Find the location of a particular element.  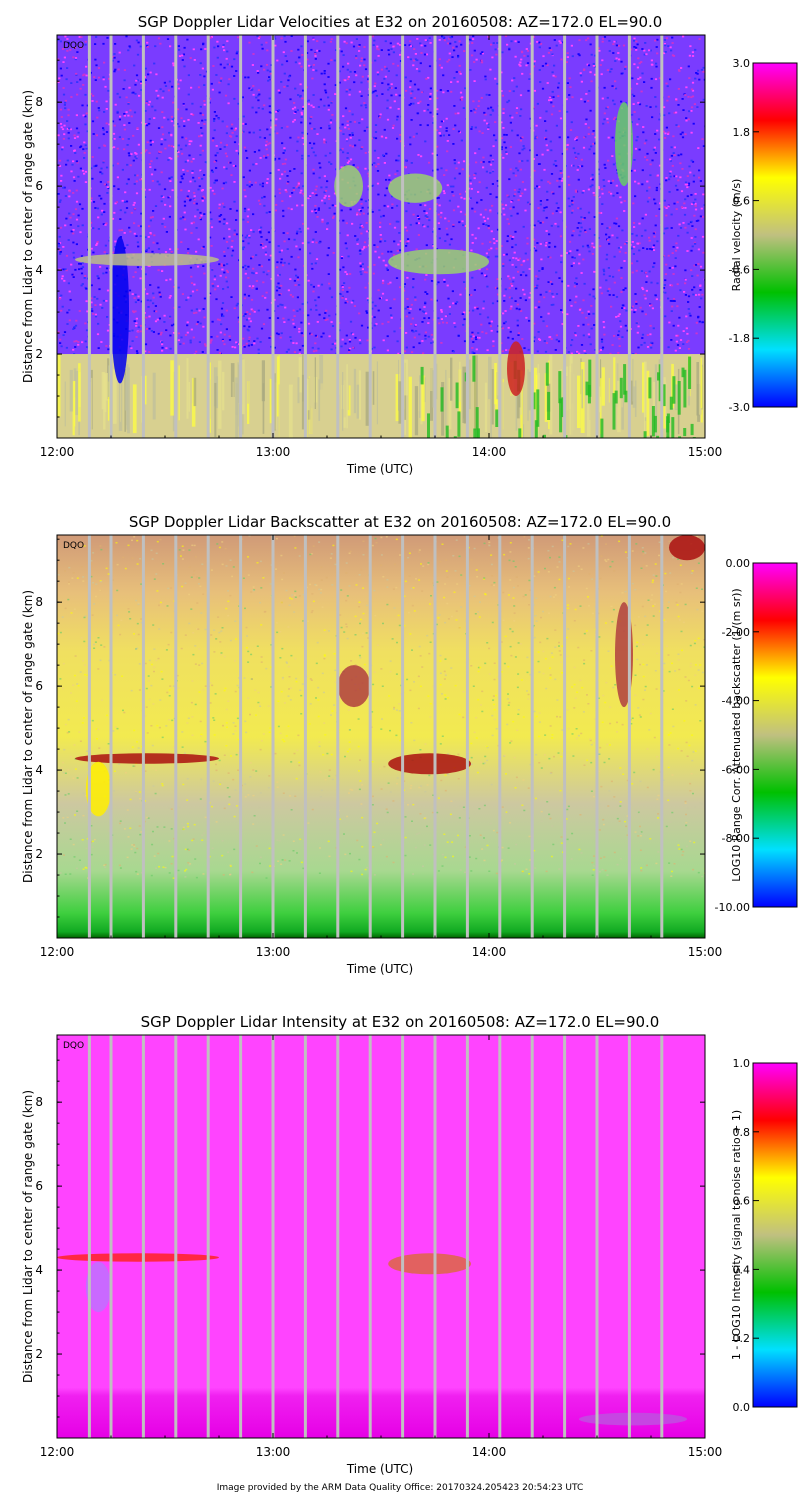

colorbar-tick-label: 3.0 is located at coordinates (742, 63).